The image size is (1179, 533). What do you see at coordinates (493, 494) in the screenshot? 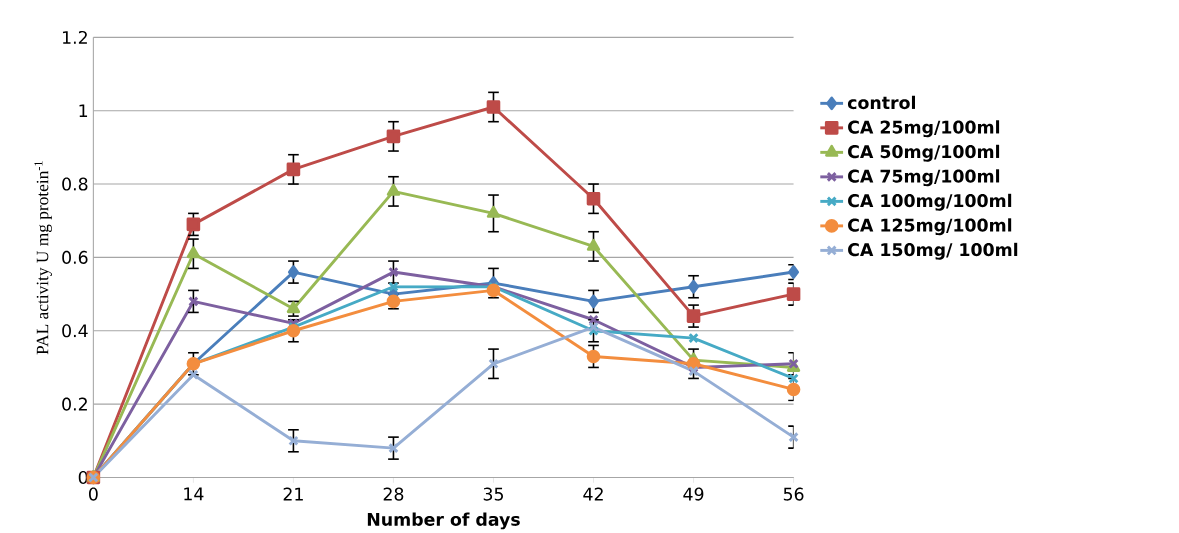
I see `x-tick-label: 35` at bounding box center [493, 494].